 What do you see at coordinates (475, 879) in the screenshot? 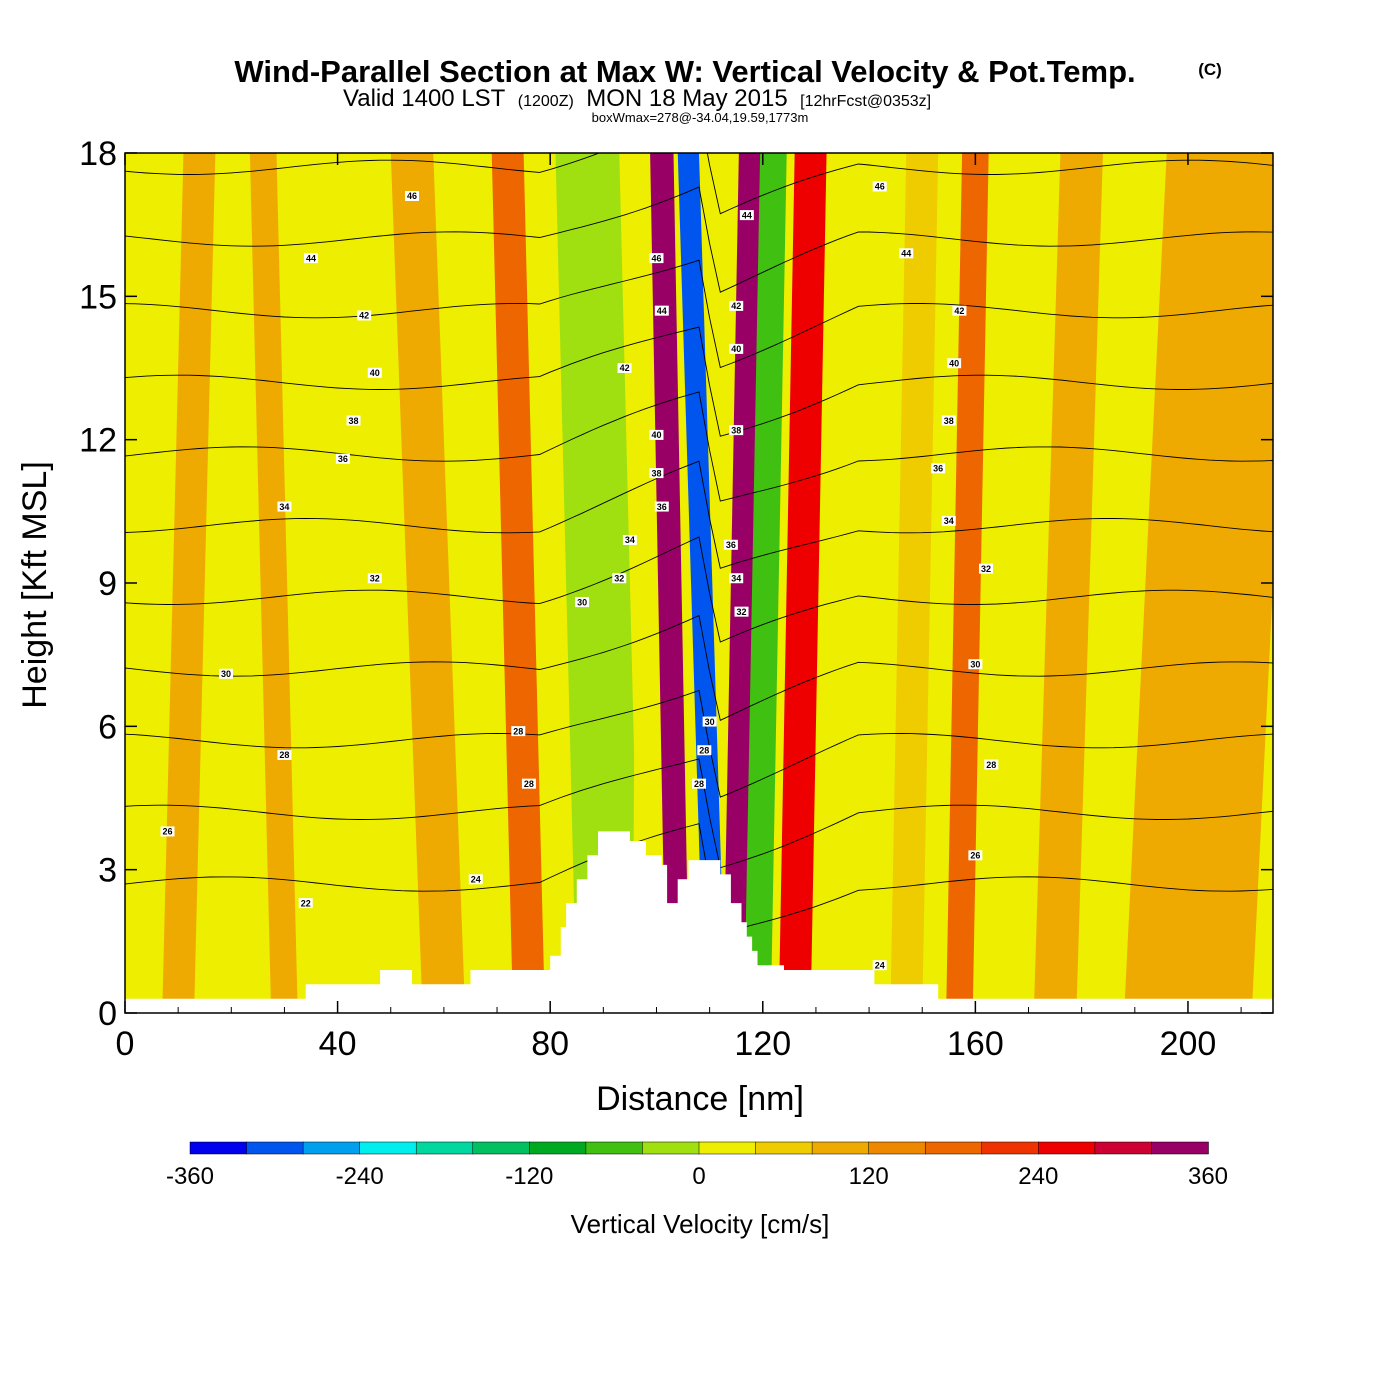
I see `contour-label-24: 24` at bounding box center [475, 879].